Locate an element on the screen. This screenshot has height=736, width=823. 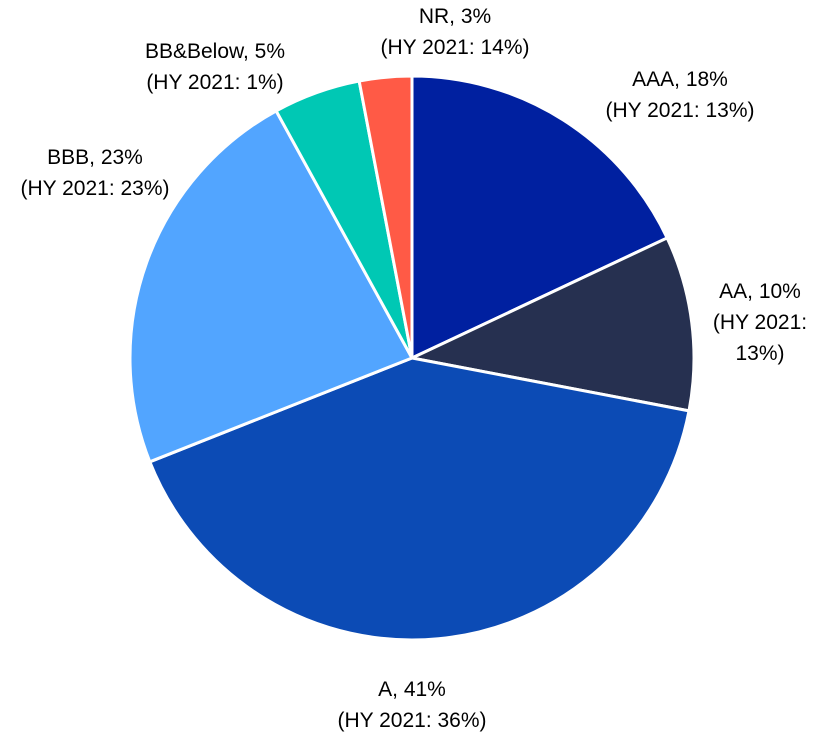
slice-label: BB&Below, 5% (HY 2021: 1%) is located at coordinates (215, 67).